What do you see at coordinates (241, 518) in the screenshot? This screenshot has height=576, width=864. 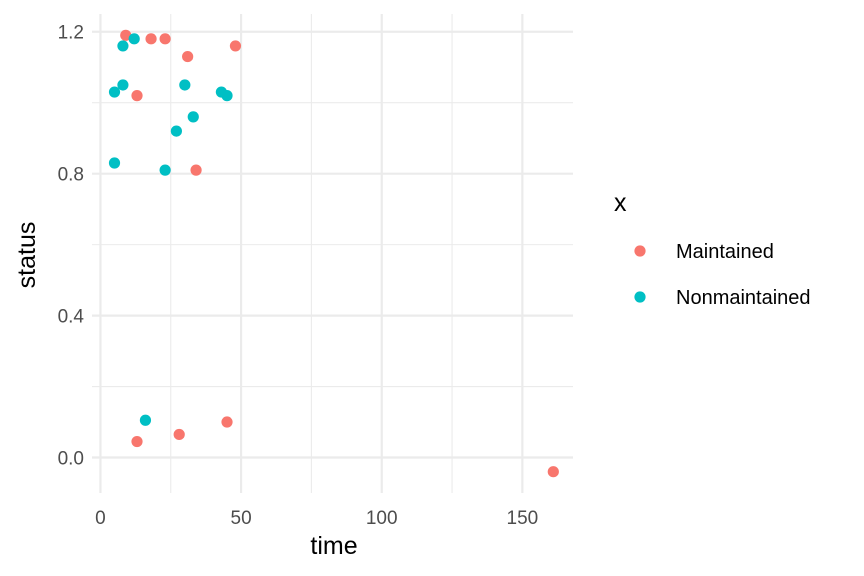 I see `x-tick-label: 50` at bounding box center [241, 518].